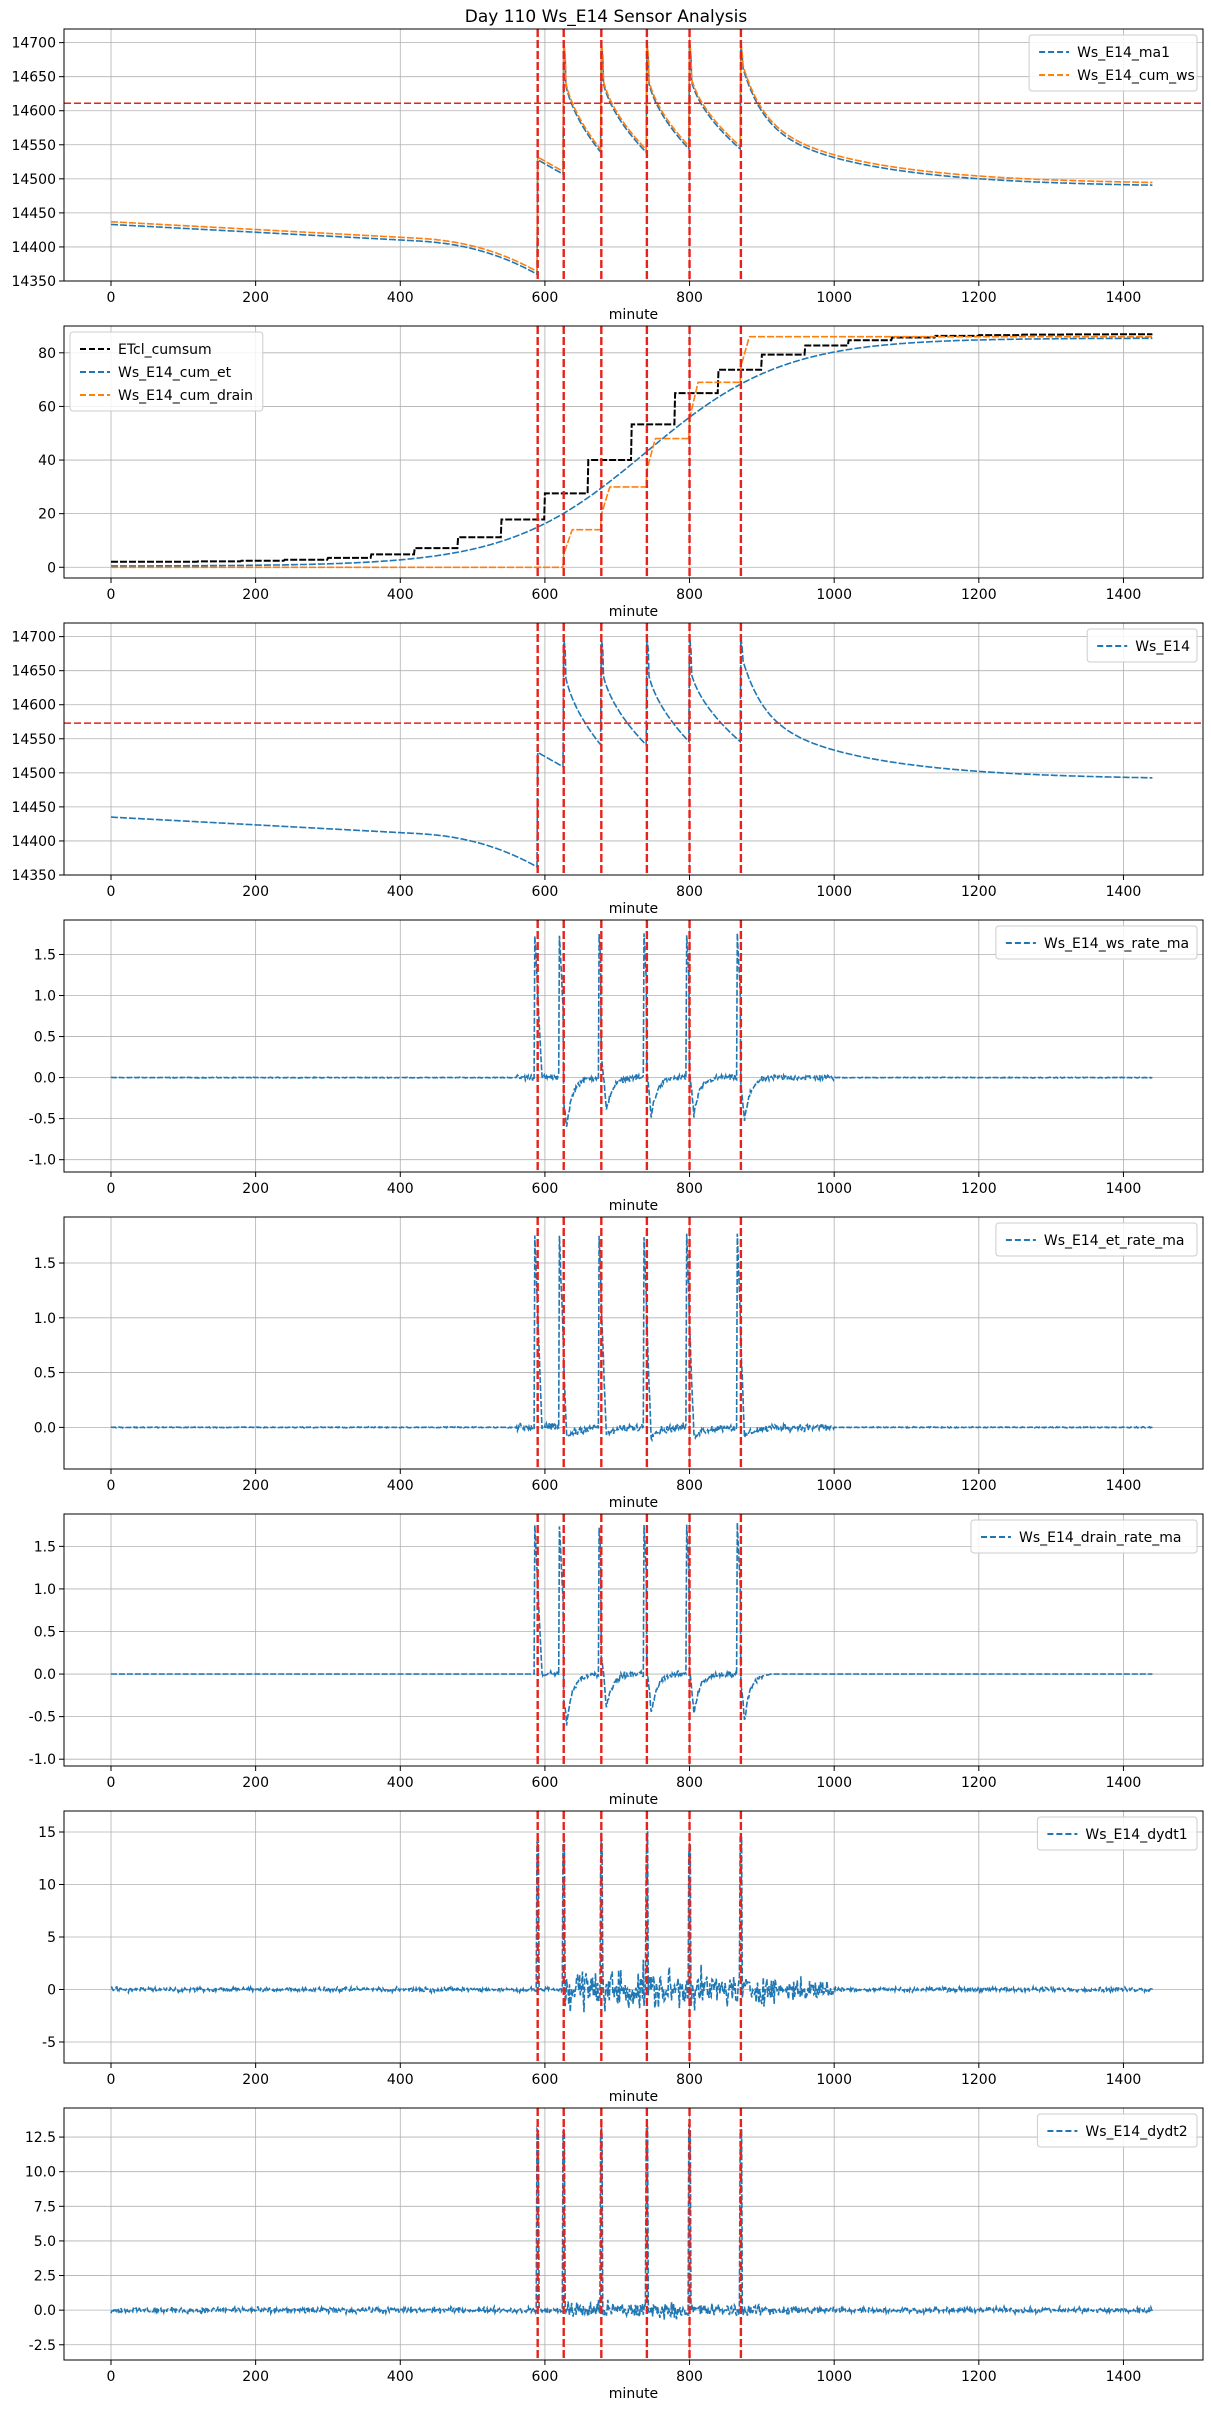 The width and height of the screenshot is (1211, 2411). I want to click on series-line-ETcl_cumsum, so click(632, 448).